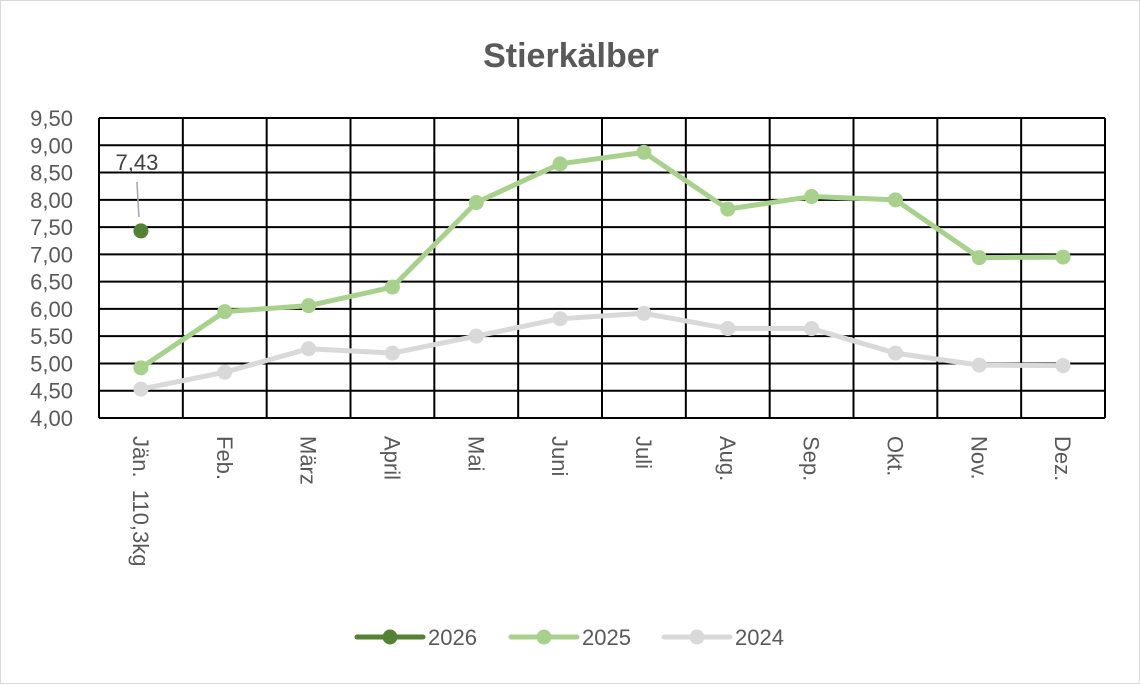 This screenshot has height=685, width=1140. Describe the element at coordinates (571, 56) in the screenshot. I see `chart-title: Stierkälber` at that location.